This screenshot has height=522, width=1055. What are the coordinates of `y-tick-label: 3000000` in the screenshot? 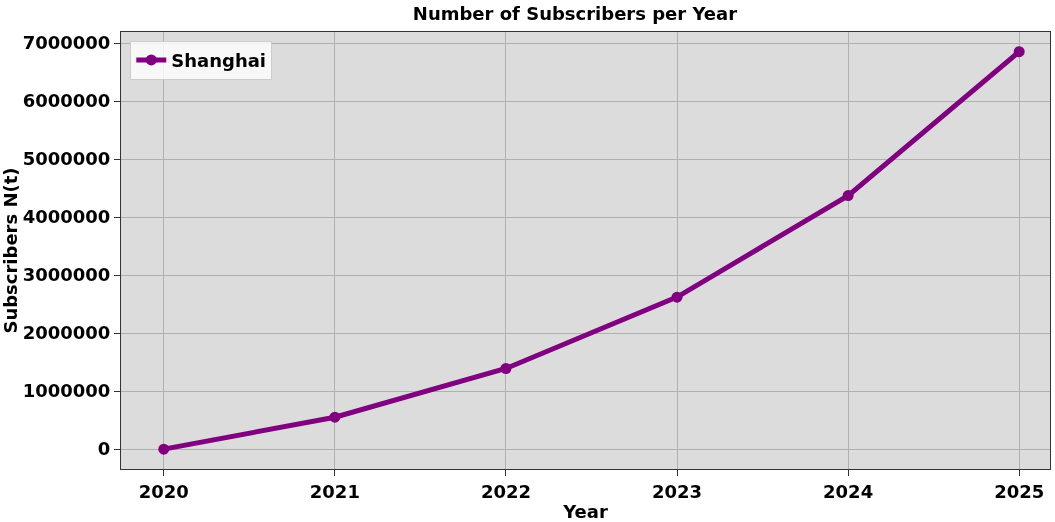 It's located at (66, 275).